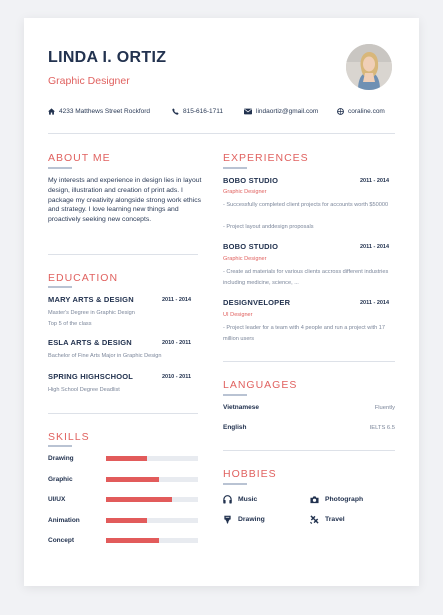 The height and width of the screenshot is (615, 443). Describe the element at coordinates (266, 158) in the screenshot. I see `experiences-title: EXPERIENCES` at that location.